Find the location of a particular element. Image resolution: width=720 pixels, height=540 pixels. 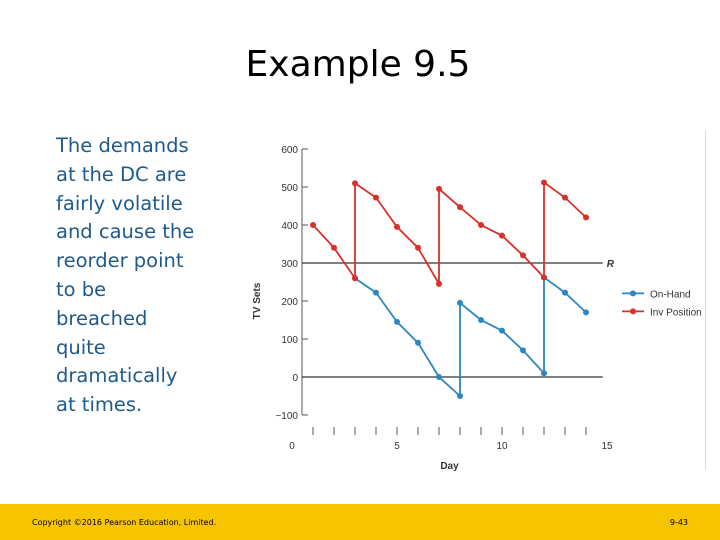

x-axis-label: Day is located at coordinates (449, 466).